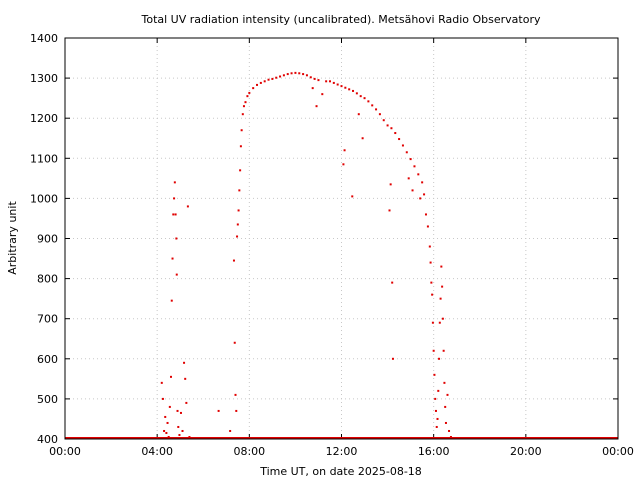 This screenshot has height=480, width=640. I want to click on x-tick-label: 16:00, so click(434, 451).